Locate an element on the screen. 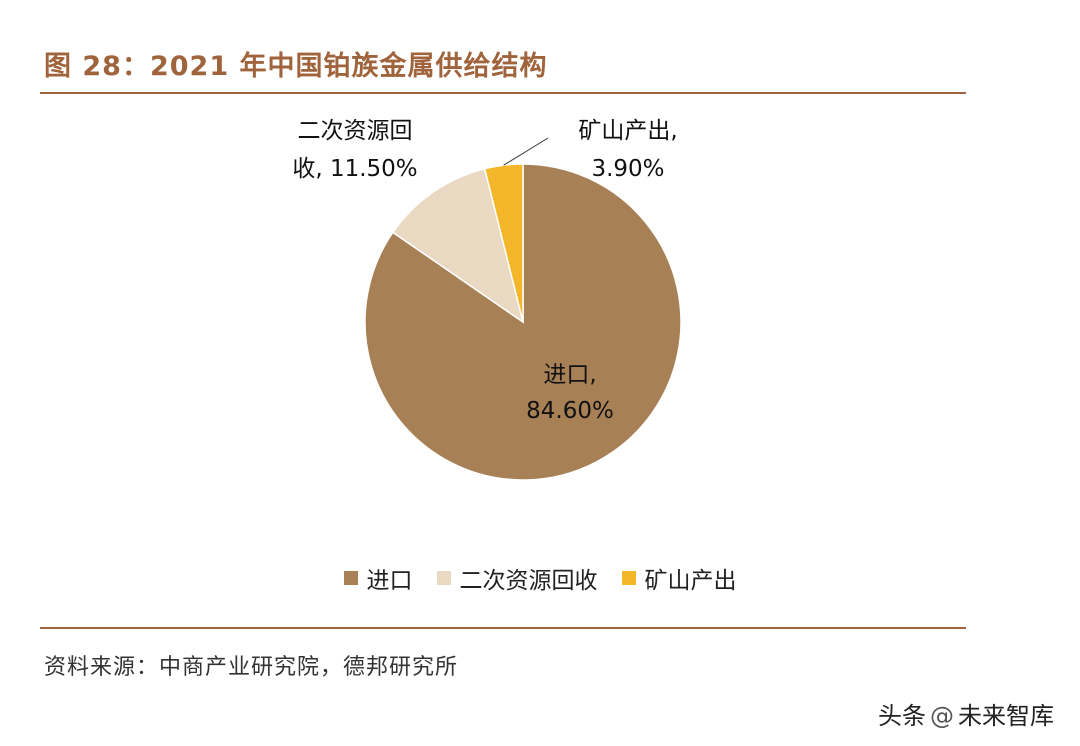 This screenshot has width=1080, height=746. legend-swatch-mine is located at coordinates (628, 578).